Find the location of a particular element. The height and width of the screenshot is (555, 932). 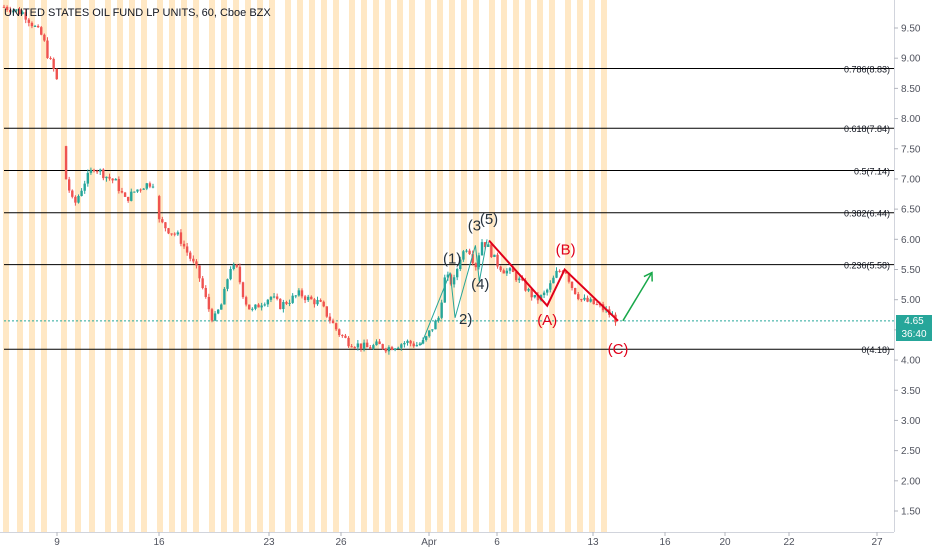

price-tick-label: 5.50 is located at coordinates (911, 270).